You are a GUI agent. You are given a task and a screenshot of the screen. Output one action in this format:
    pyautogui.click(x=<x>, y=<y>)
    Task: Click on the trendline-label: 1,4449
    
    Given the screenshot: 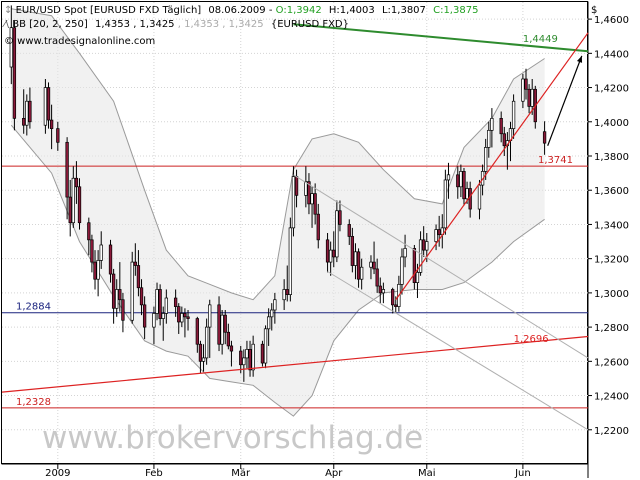 What is the action you would take?
    pyautogui.click(x=540, y=39)
    